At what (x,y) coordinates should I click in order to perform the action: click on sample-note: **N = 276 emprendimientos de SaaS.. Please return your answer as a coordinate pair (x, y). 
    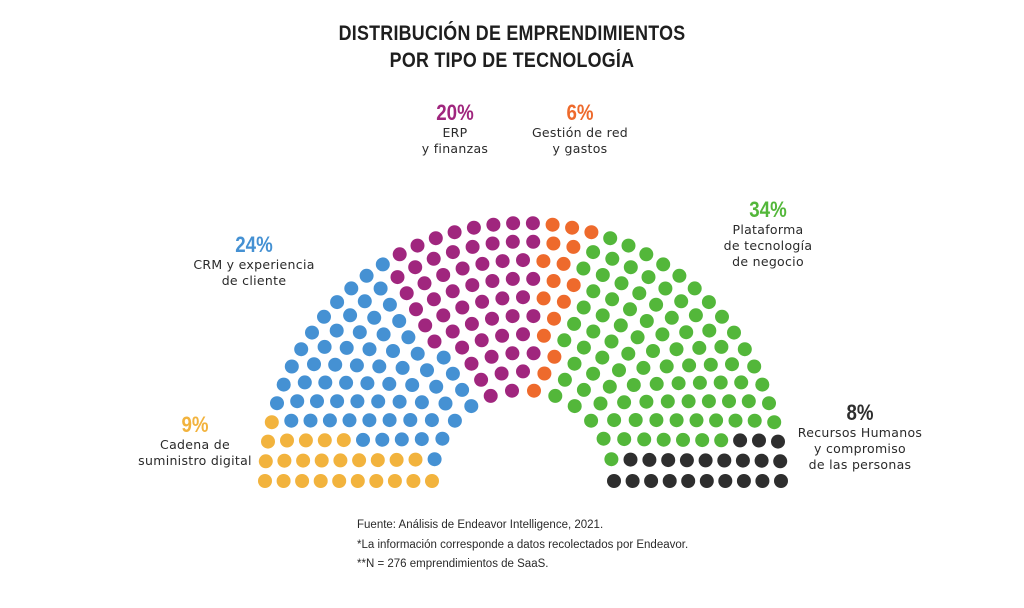
    Looking at the image, I should click on (453, 564).